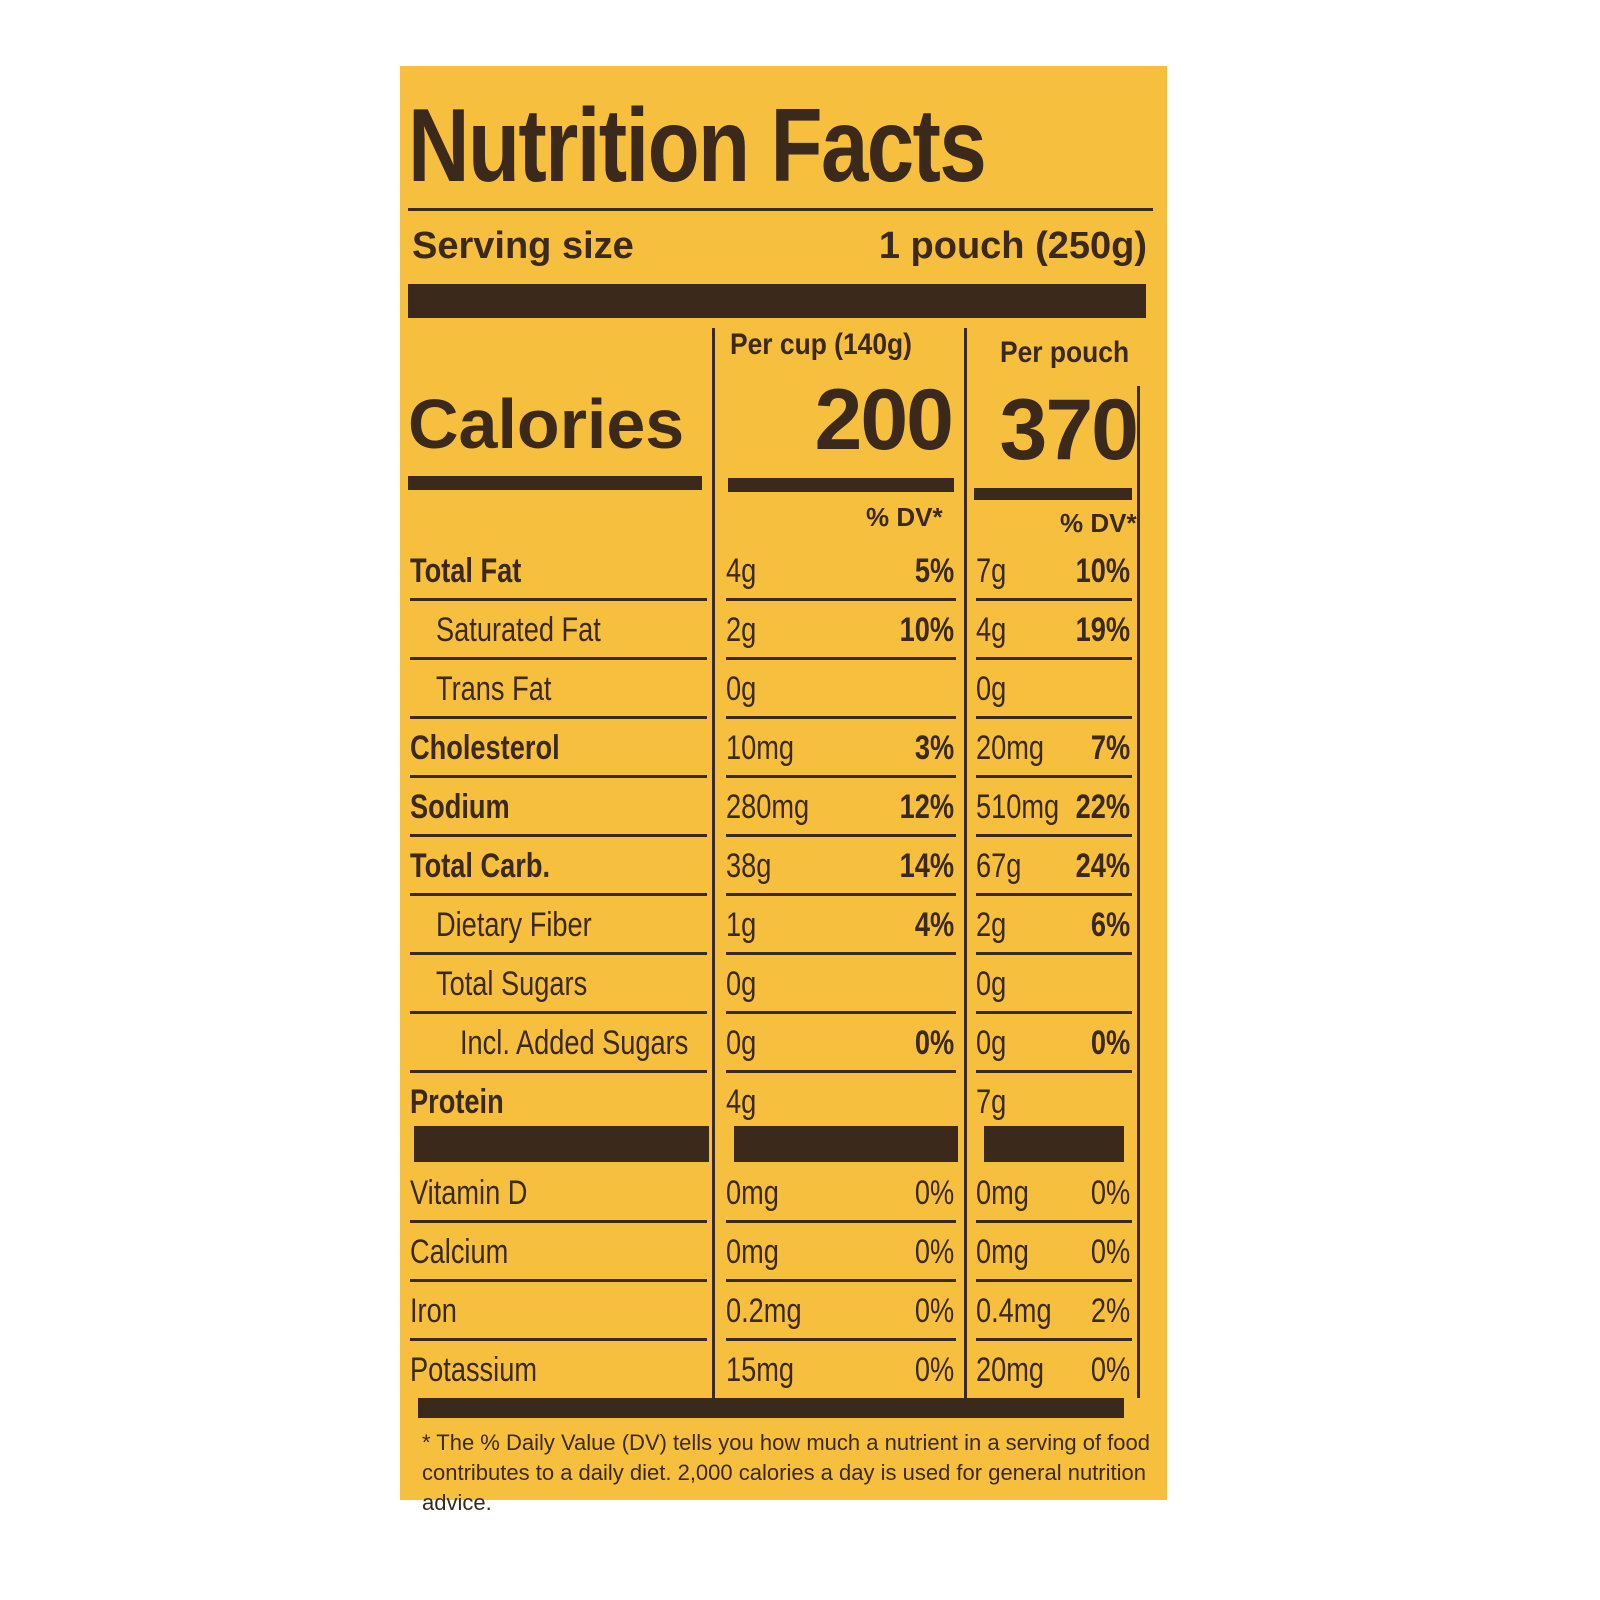  What do you see at coordinates (523, 246) in the screenshot?
I see `serving-size-label: Serving size` at bounding box center [523, 246].